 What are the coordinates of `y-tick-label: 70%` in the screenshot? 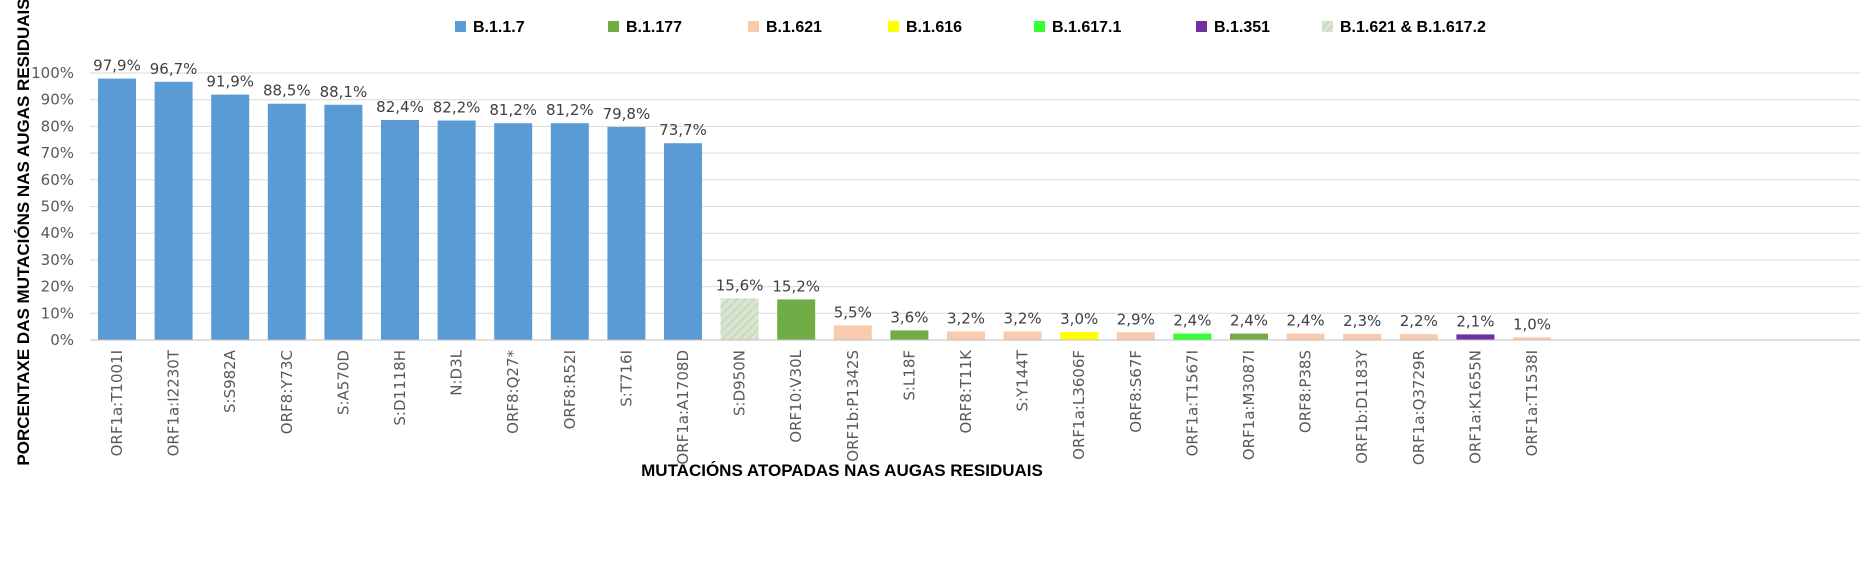 It's located at (57, 153).